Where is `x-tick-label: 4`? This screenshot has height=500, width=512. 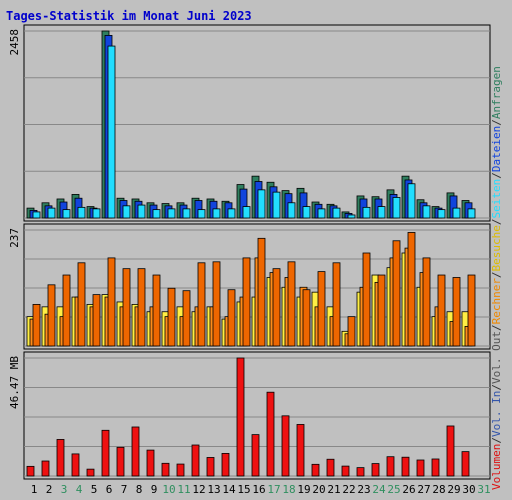
x-tick-label: 4 is located at coordinates (79, 489).